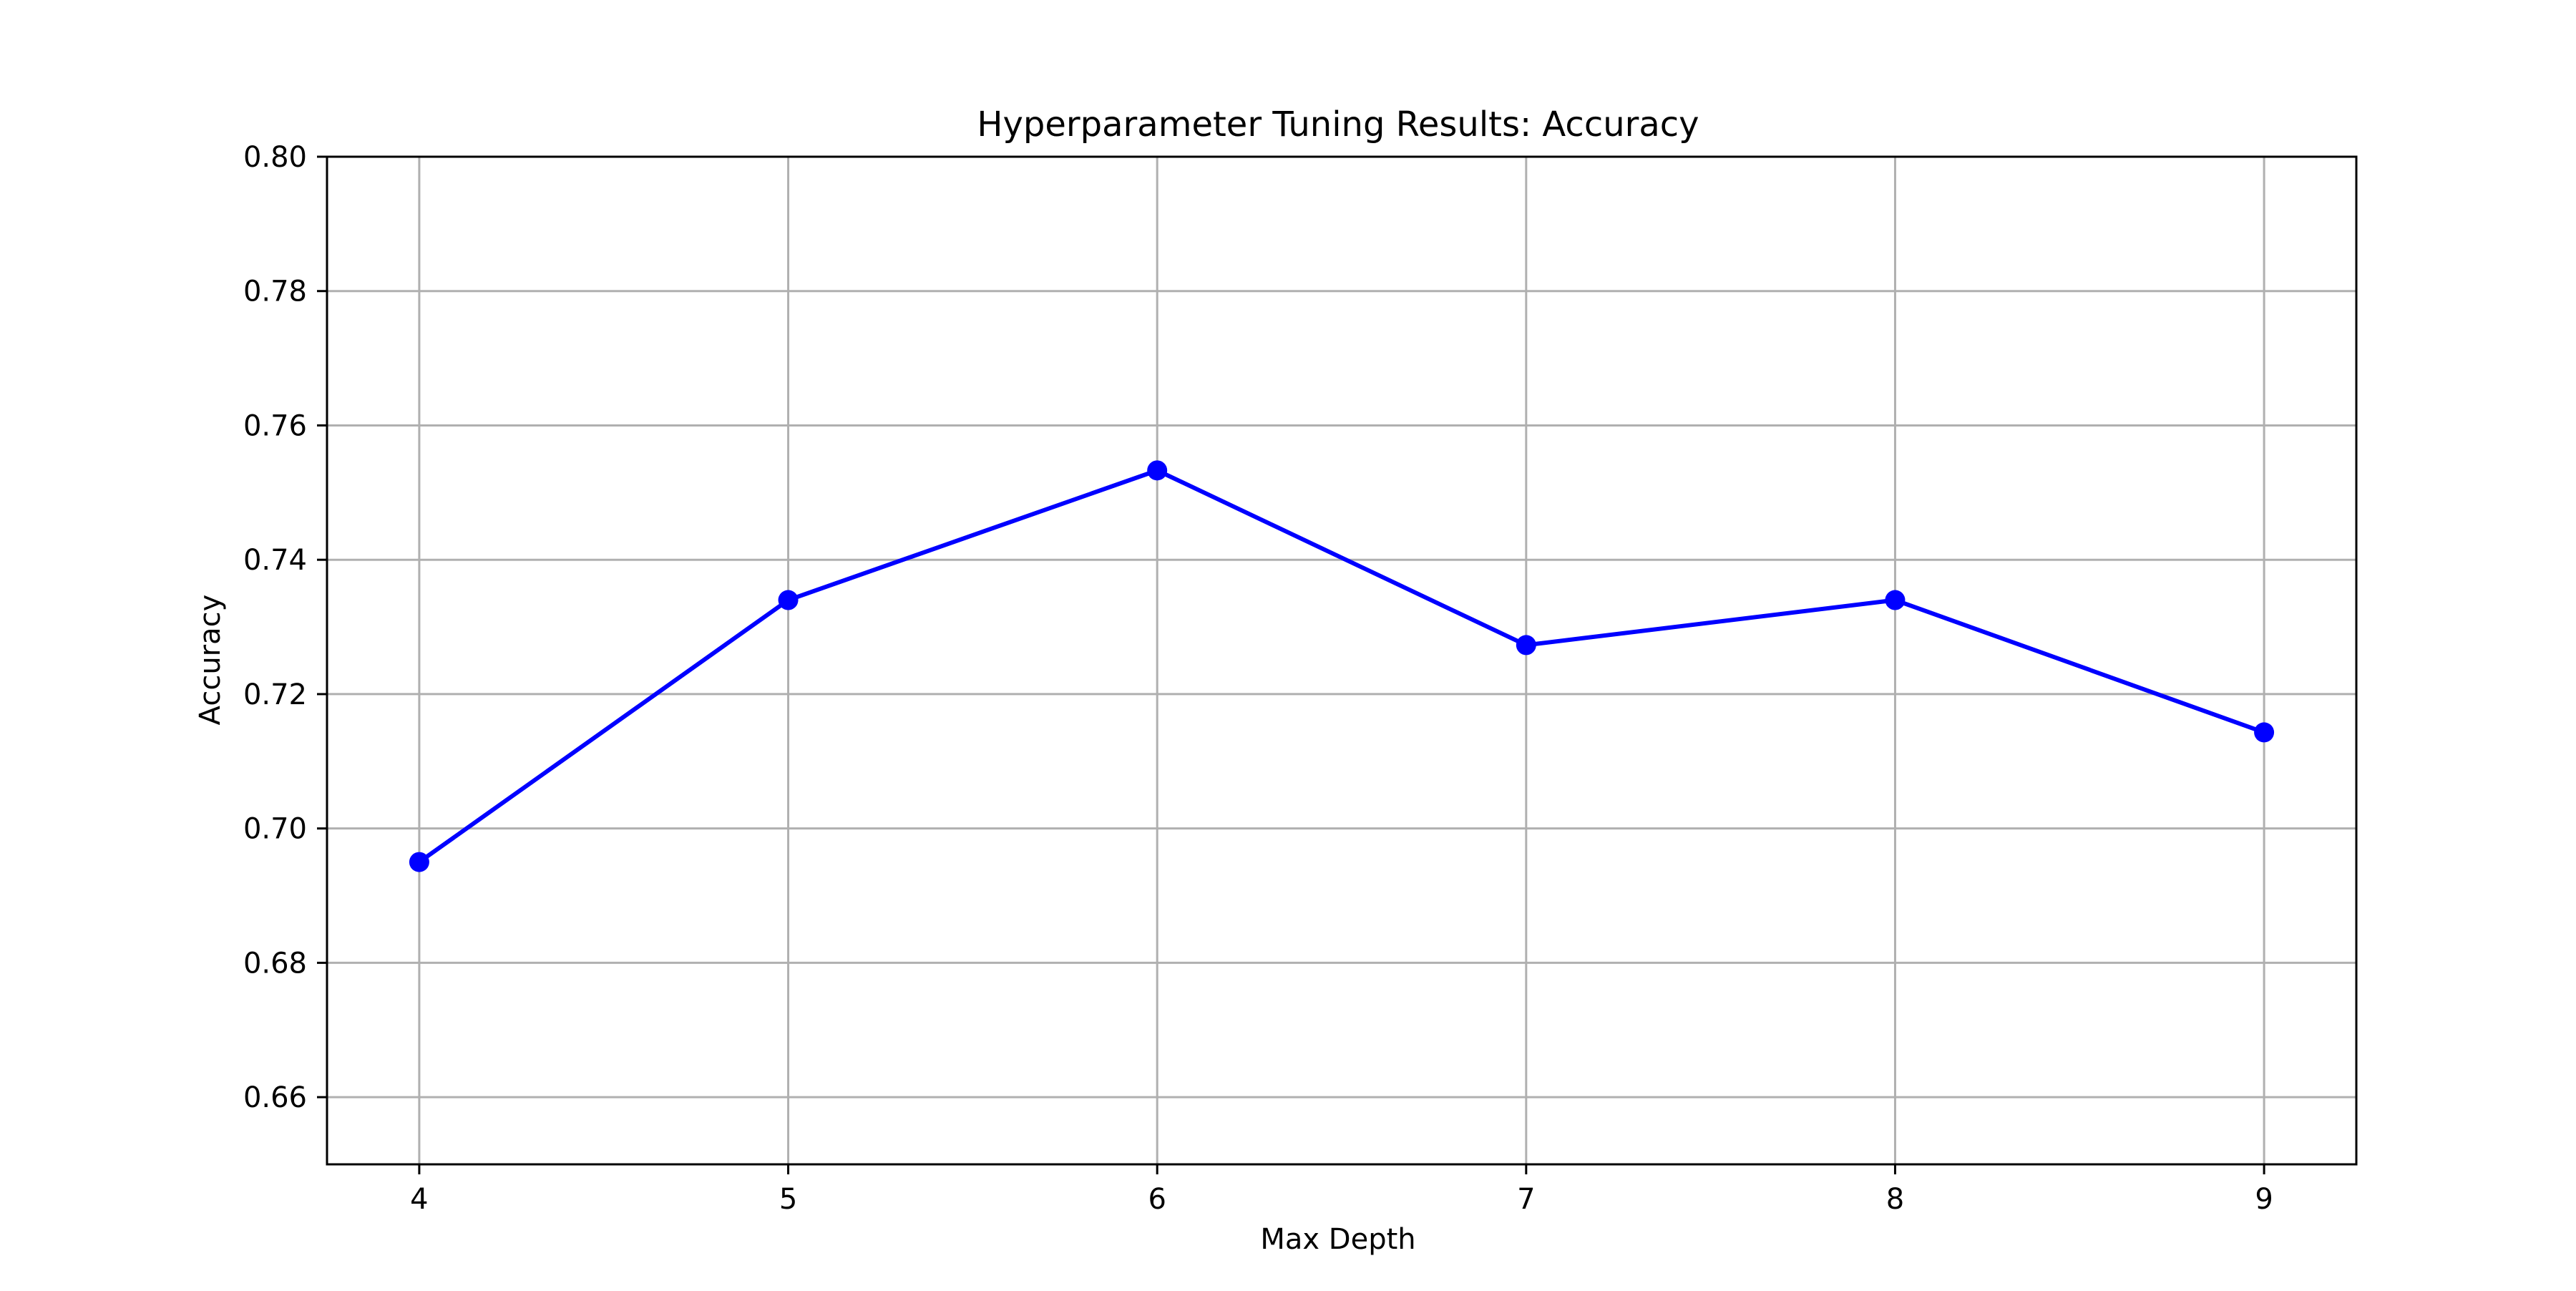  I want to click on y-tick-label: 0.68, so click(275, 963).